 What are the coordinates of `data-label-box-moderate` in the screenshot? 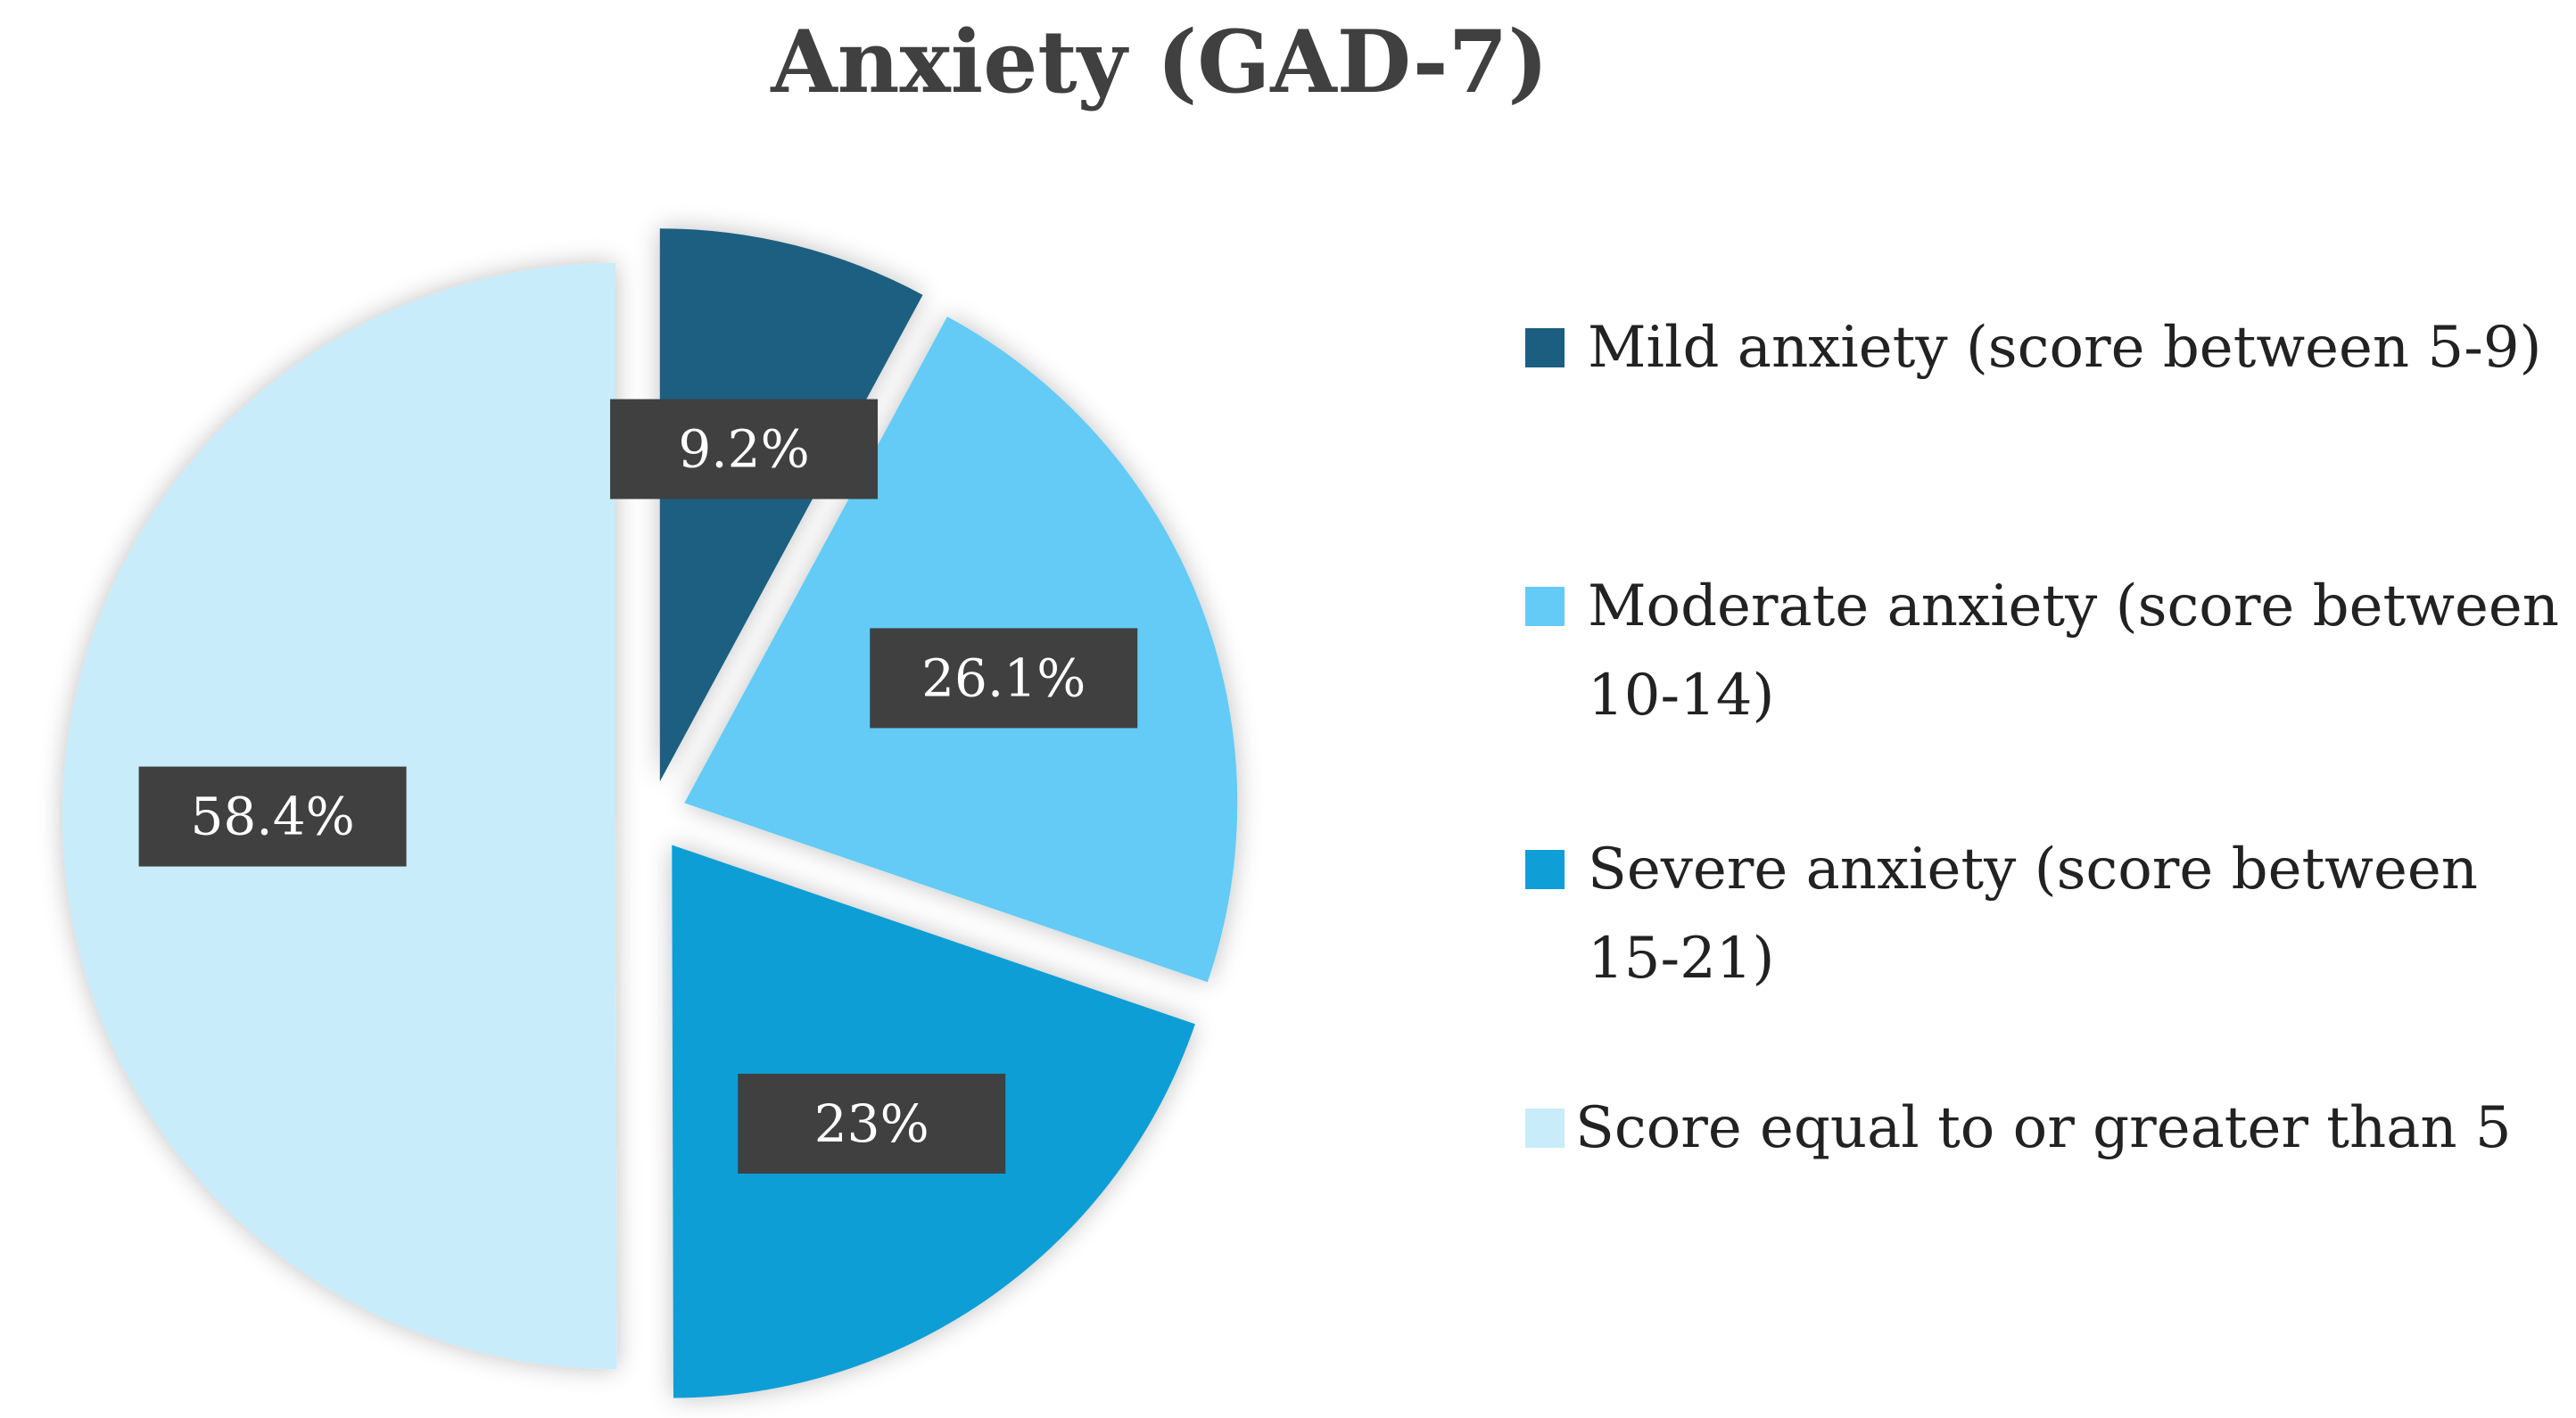 It's located at (1004, 678).